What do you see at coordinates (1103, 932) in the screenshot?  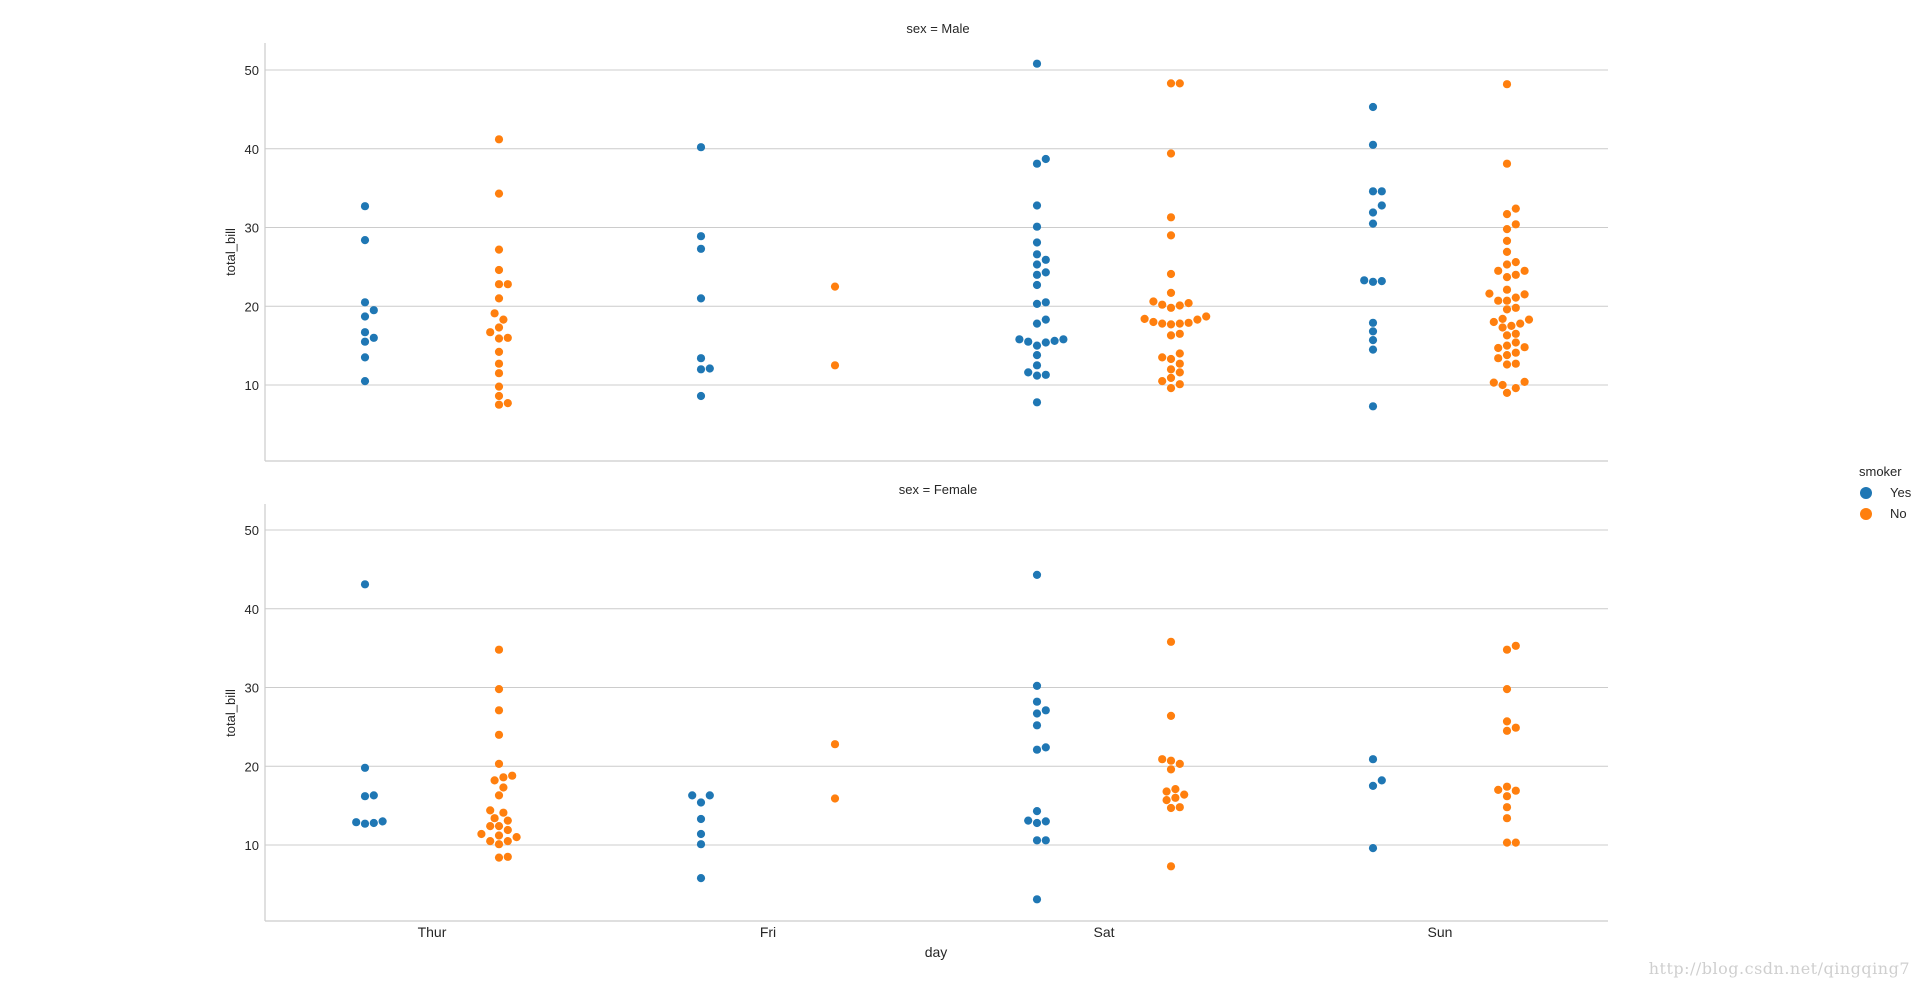 I see `x-tick-label-sat: Sat` at bounding box center [1103, 932].